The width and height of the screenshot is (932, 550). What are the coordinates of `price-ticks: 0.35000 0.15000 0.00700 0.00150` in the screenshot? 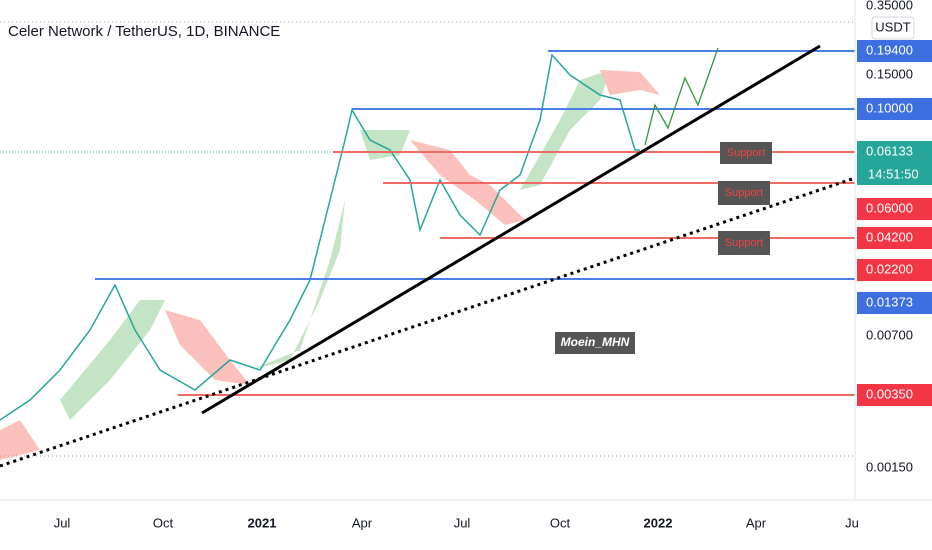 It's located at (889, 237).